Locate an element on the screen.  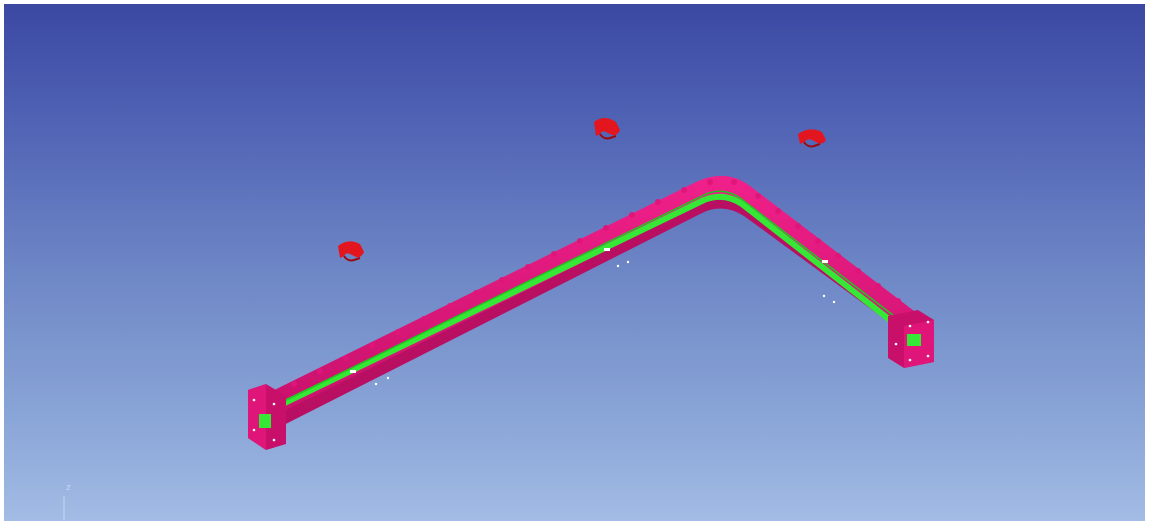
flange-right is located at coordinates (911, 339).